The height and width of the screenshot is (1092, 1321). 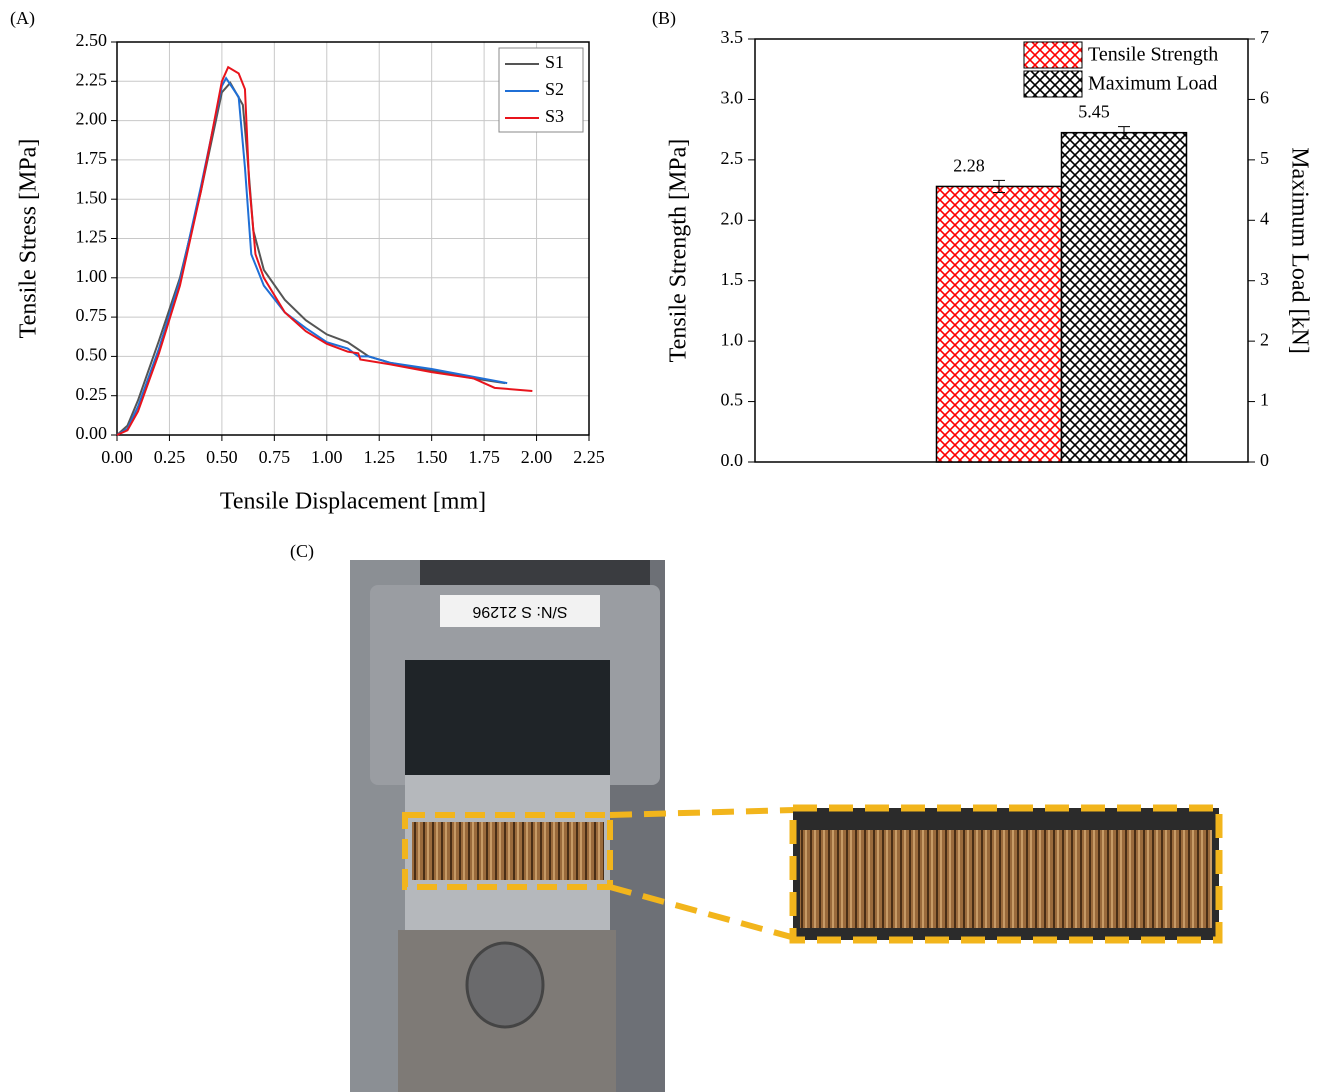 What do you see at coordinates (1264, 98) in the screenshot?
I see `y2-tick-label: 6` at bounding box center [1264, 98].